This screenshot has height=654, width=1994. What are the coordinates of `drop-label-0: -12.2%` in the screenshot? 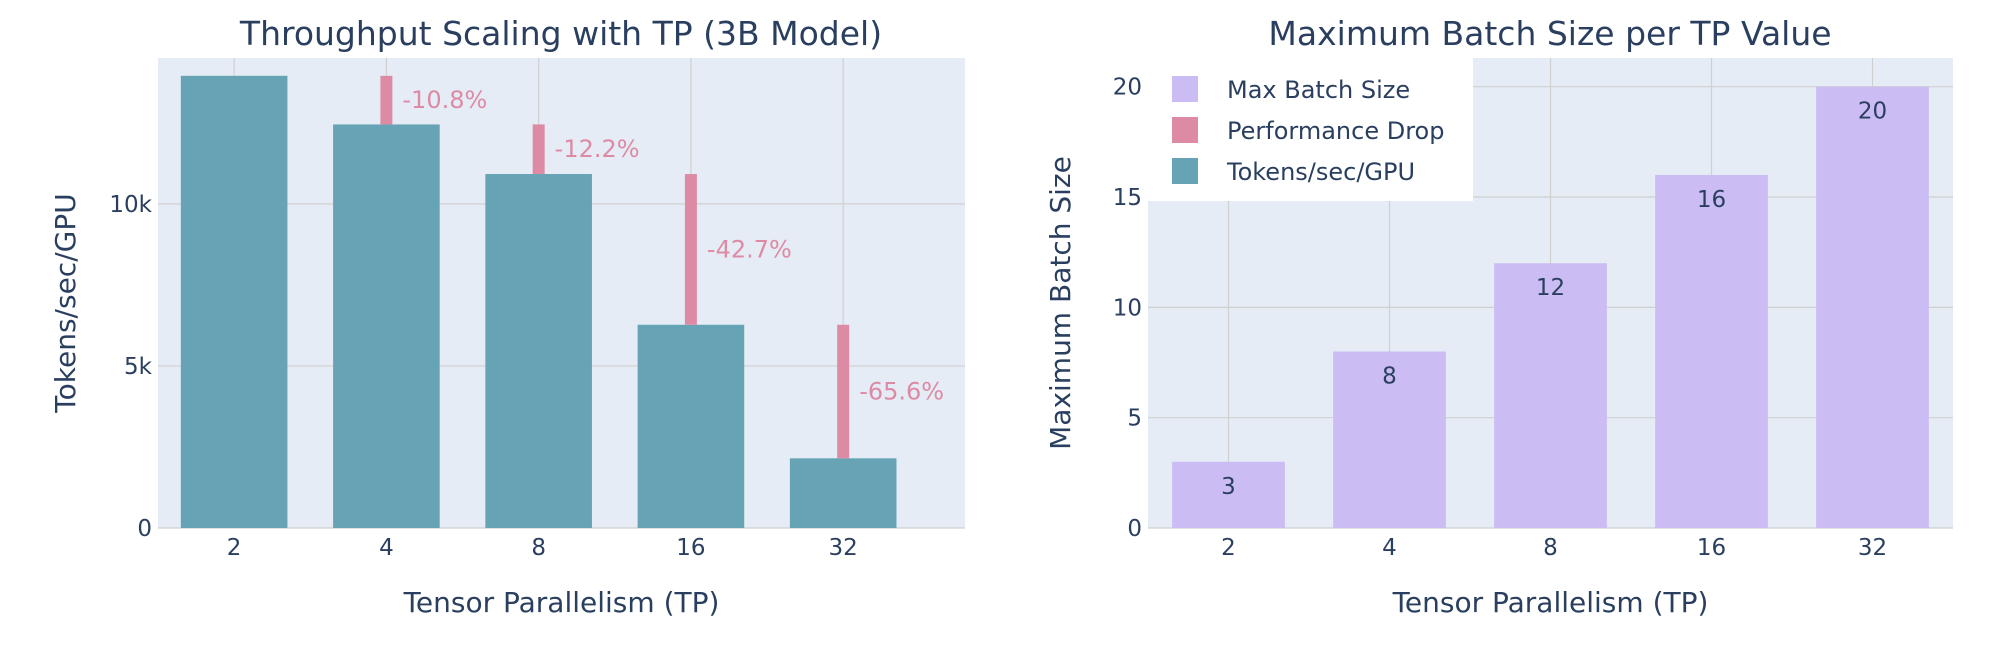 It's located at (597, 149).